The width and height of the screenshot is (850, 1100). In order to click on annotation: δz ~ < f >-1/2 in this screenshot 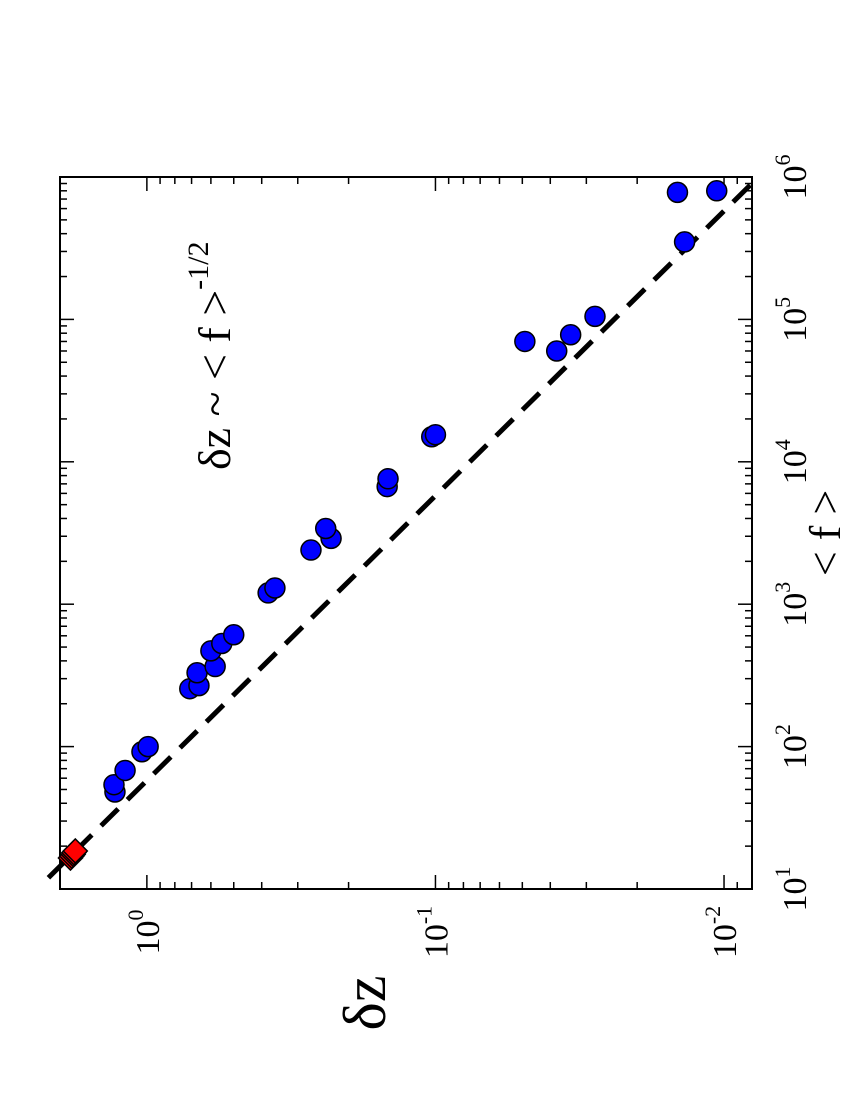, I will do `click(211, 355)`.